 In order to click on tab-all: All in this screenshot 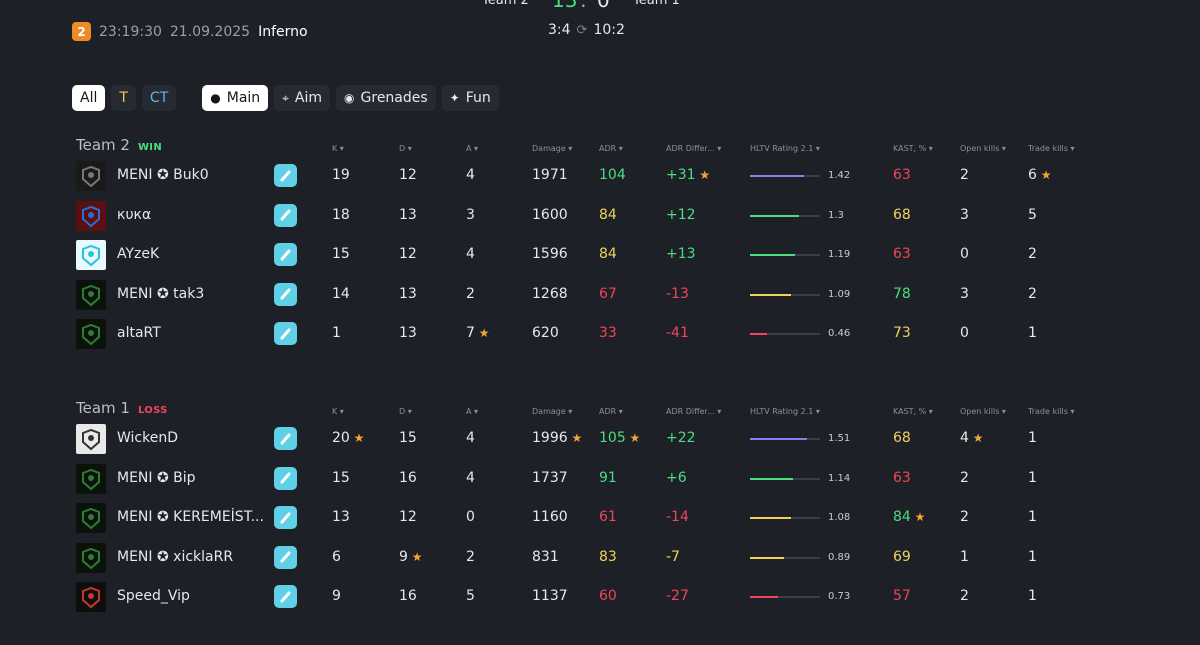, I will do `click(89, 98)`.